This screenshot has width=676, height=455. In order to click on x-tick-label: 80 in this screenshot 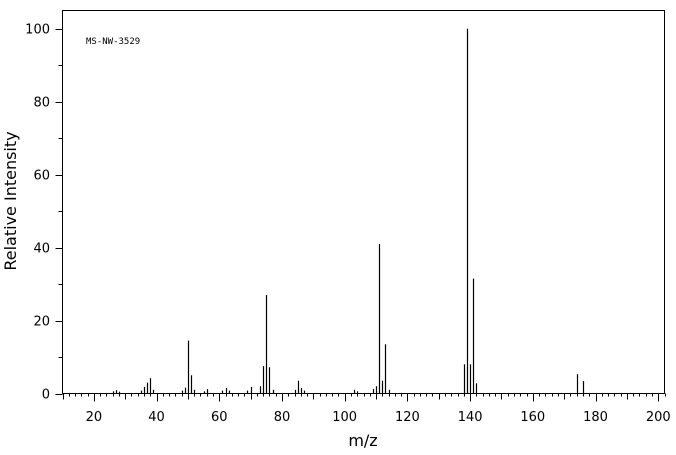, I will do `click(282, 417)`.